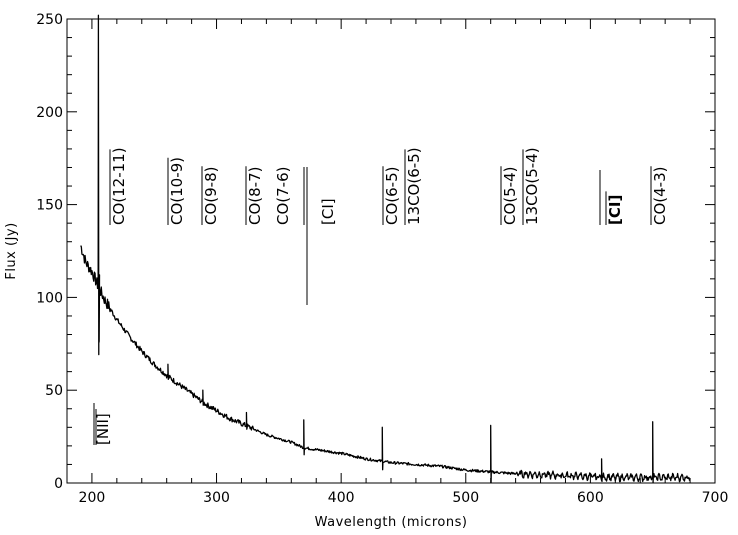 Image resolution: width=738 pixels, height=535 pixels. What do you see at coordinates (211, 196) in the screenshot?
I see `line-label: CO(9-8)` at bounding box center [211, 196].